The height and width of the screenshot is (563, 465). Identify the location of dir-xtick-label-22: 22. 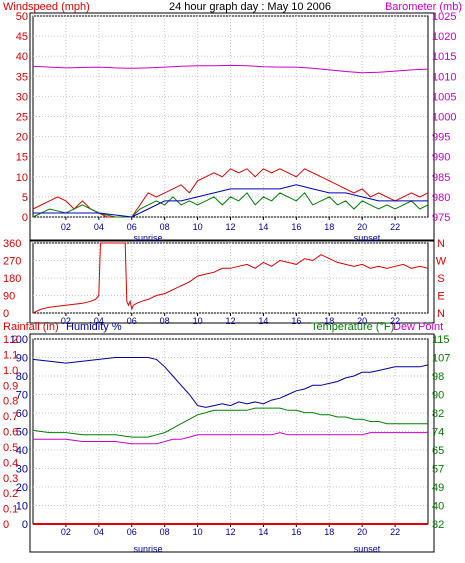
(395, 321).